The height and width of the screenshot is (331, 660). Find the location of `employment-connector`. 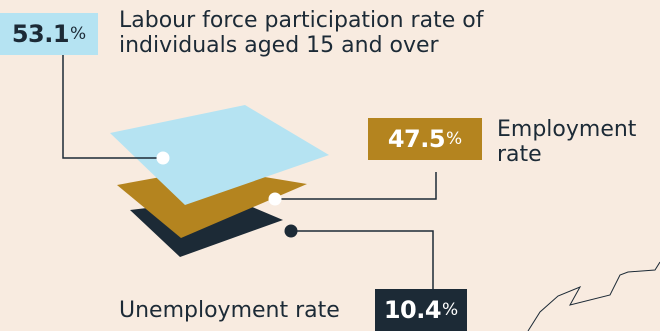

employment-connector is located at coordinates (356, 186).